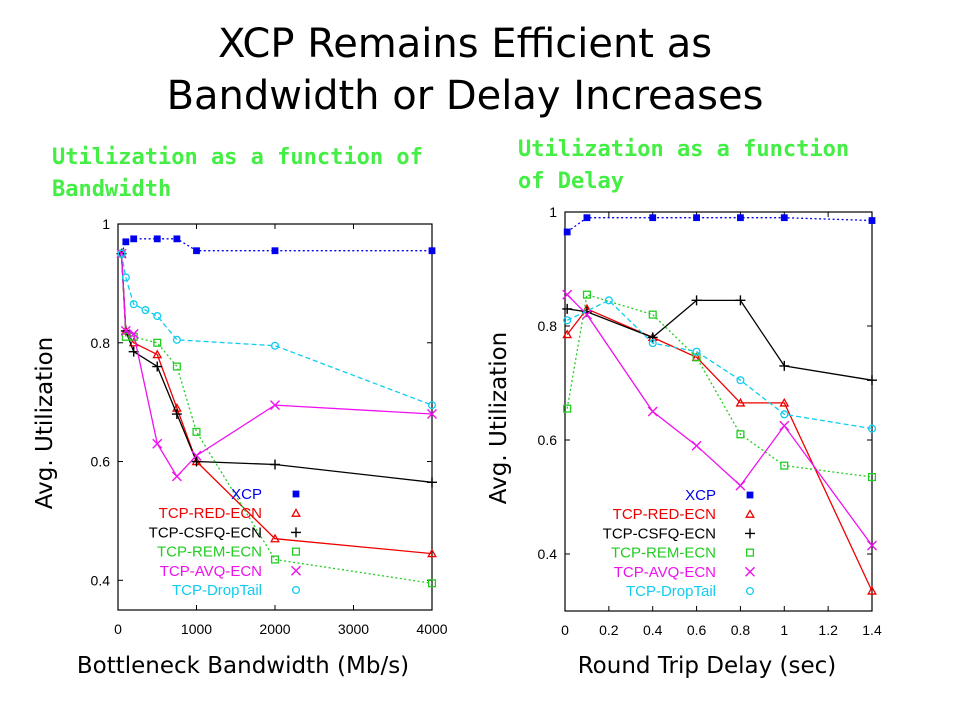 The height and width of the screenshot is (720, 960). Describe the element at coordinates (571, 181) in the screenshot. I see `right-chart-subtitle-line-2: of Delay` at that location.